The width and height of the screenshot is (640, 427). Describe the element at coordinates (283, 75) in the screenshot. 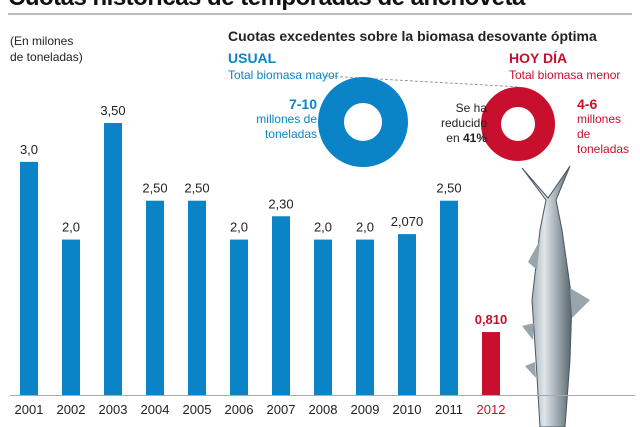

I see `usual-subtitle: Total biomasa mayor` at that location.